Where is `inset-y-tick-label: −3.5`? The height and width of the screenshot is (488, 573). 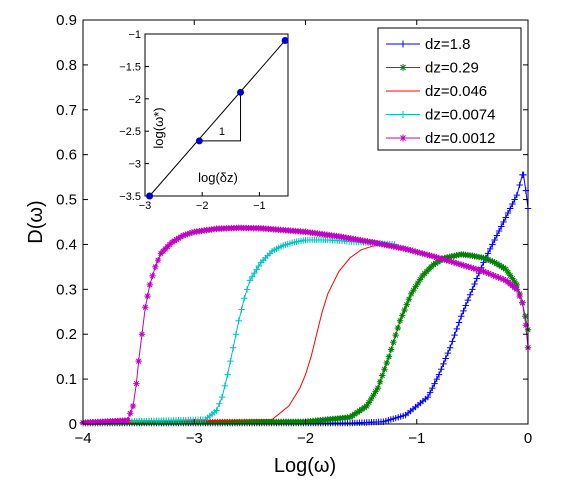 inset-y-tick-label: −3.5 is located at coordinates (130, 197).